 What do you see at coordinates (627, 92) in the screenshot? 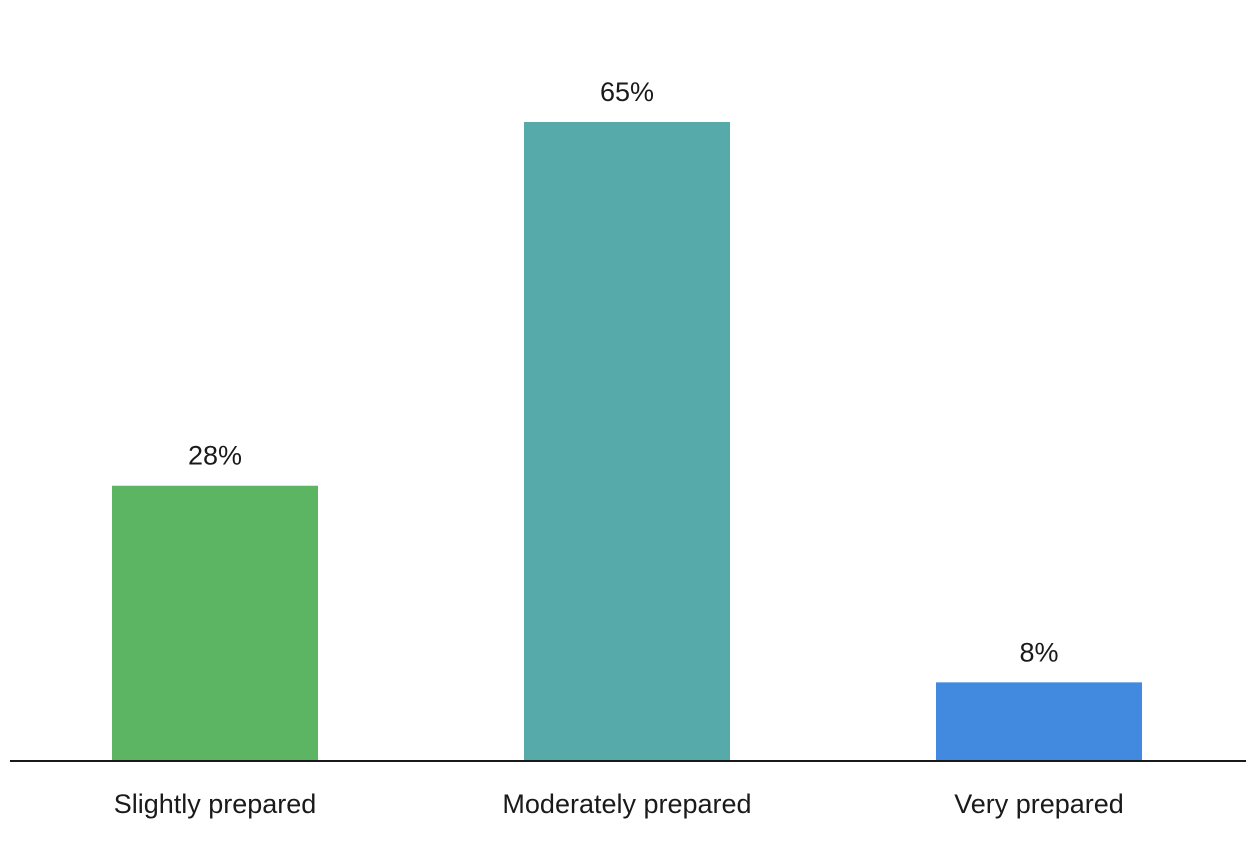
I see `data-label-2: 65%` at bounding box center [627, 92].